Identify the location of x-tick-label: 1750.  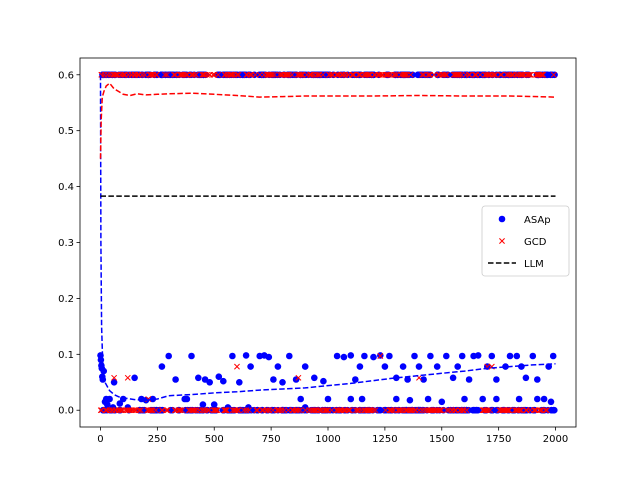
(498, 439).